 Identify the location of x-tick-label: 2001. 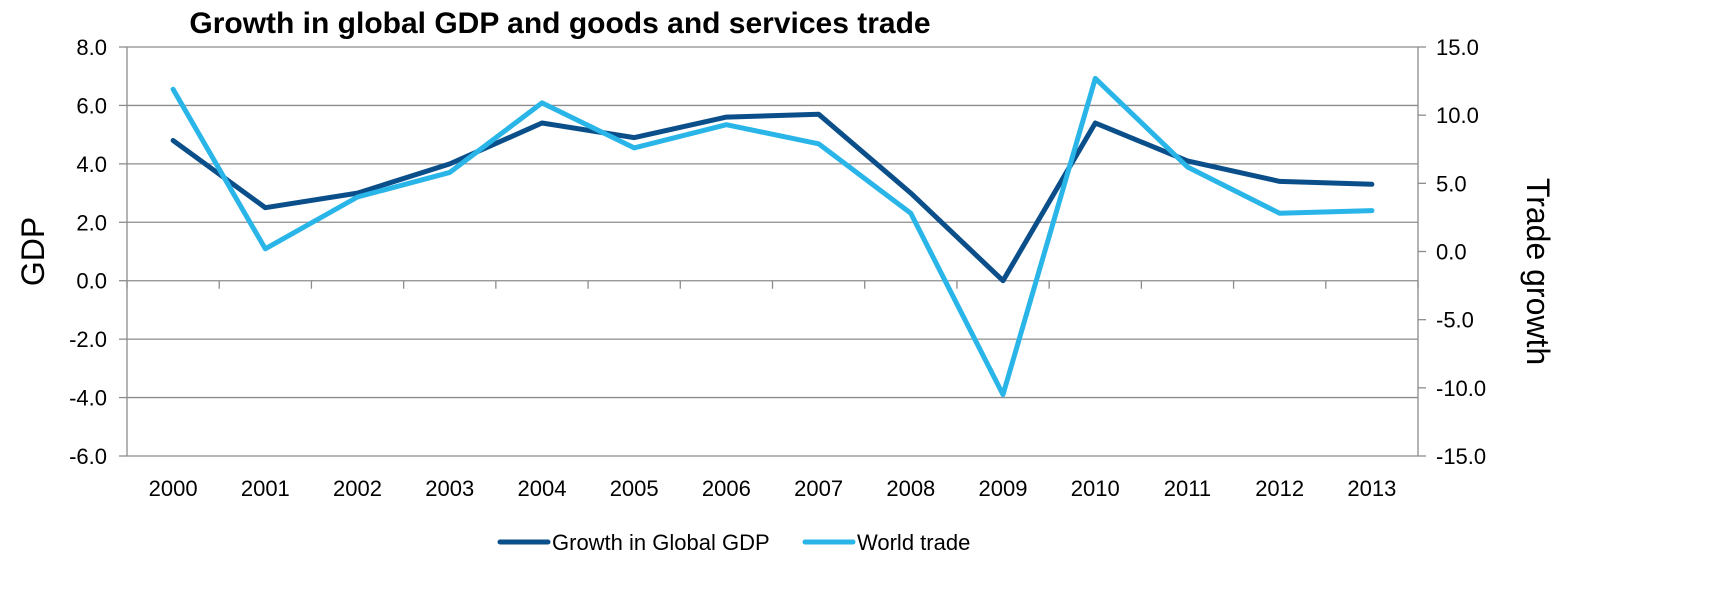
(265, 488).